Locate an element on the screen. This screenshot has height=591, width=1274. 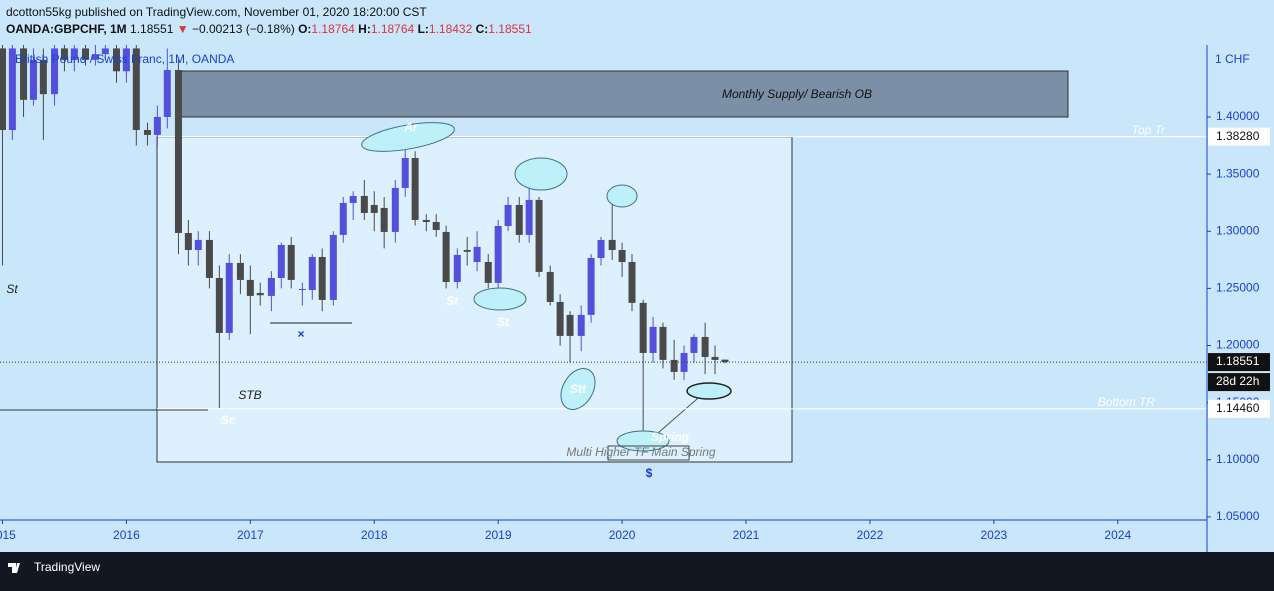
annotation: Ar is located at coordinates (411, 127).